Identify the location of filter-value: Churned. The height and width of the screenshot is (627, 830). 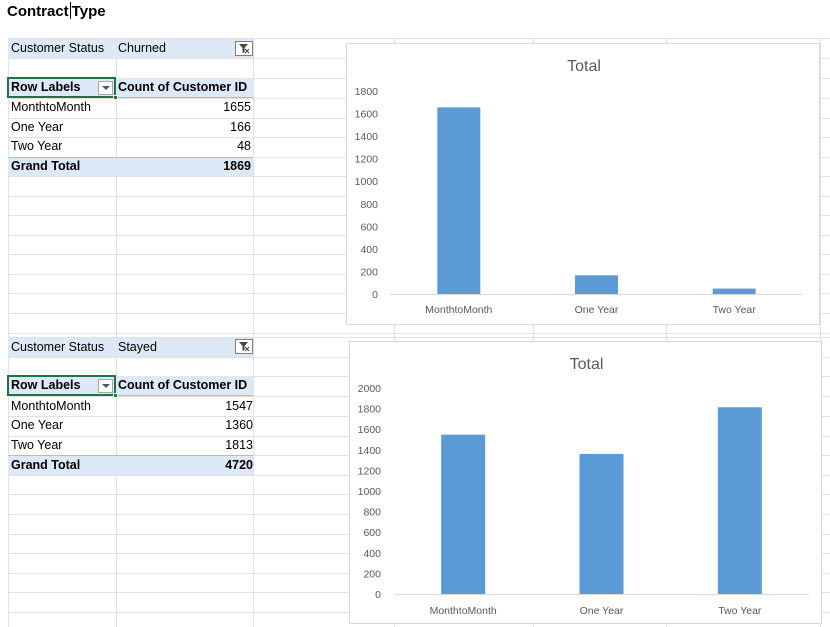
(142, 48).